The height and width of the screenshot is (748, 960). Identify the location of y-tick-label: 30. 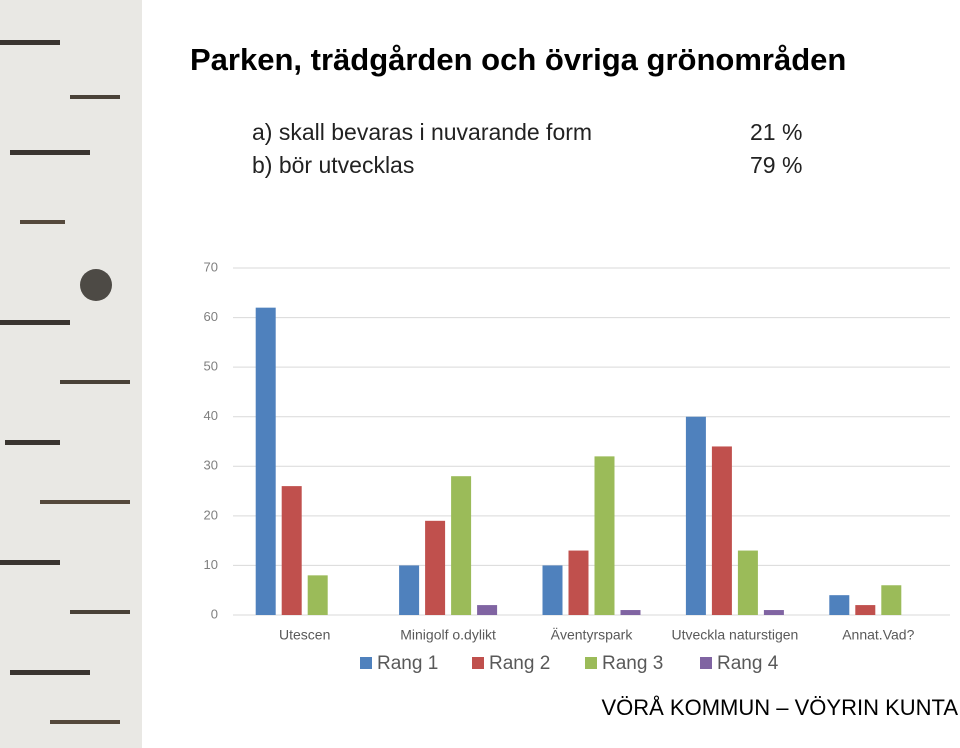
(211, 465).